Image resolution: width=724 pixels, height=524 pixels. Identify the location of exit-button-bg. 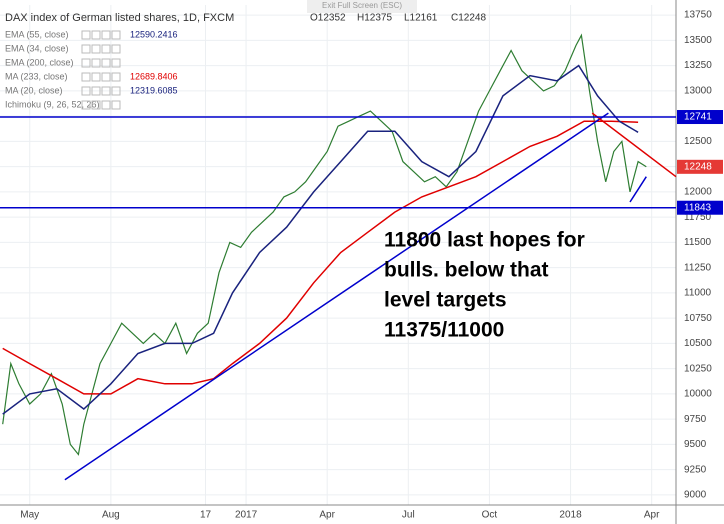
(362, 6).